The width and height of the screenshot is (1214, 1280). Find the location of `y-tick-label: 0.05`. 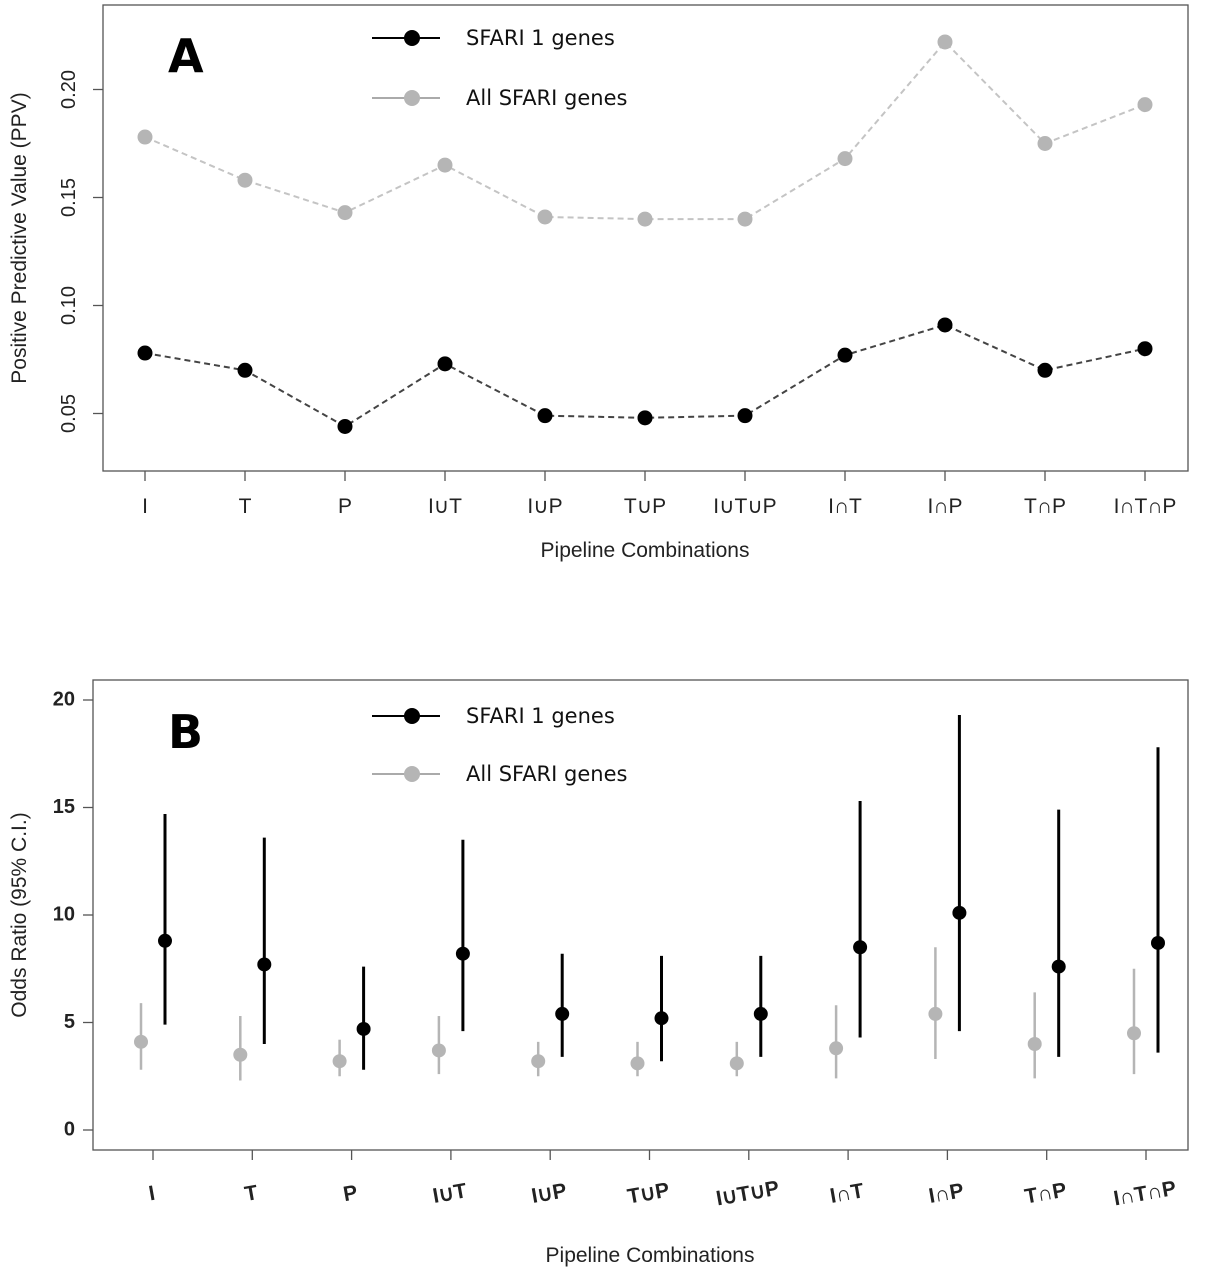

y-tick-label: 0.05 is located at coordinates (69, 413).